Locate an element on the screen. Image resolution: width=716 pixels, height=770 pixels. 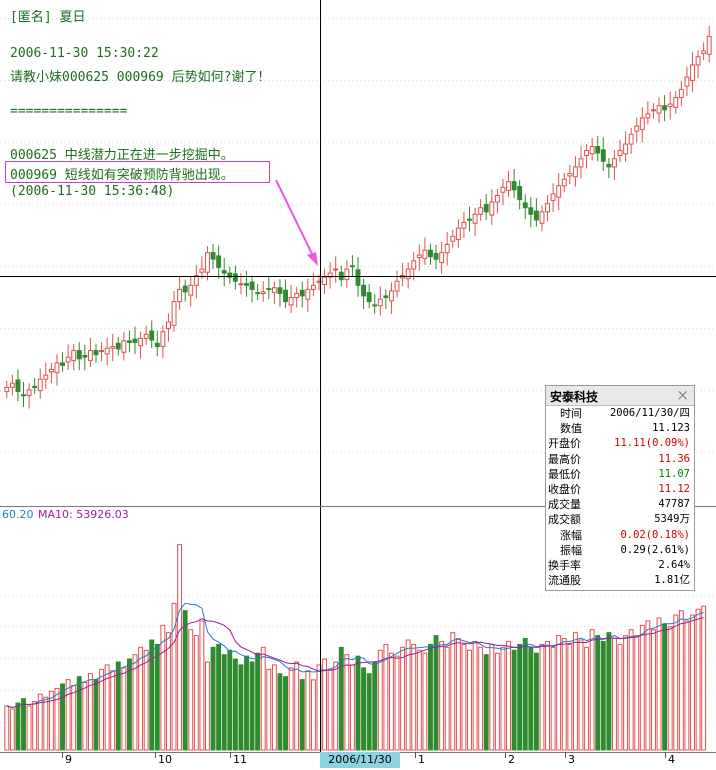
x-tick-label: 3 is located at coordinates (571, 759).